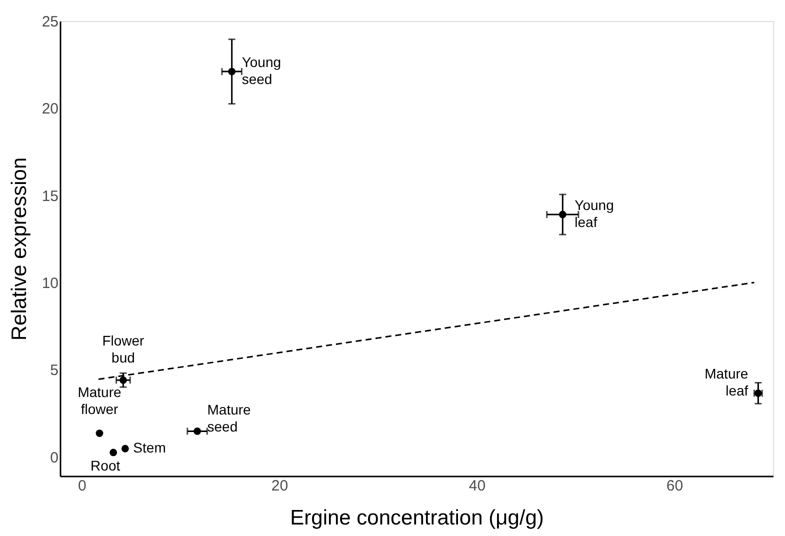 The height and width of the screenshot is (536, 785). Describe the element at coordinates (19, 249) in the screenshot. I see `y-axis-title: Relative expression` at that location.